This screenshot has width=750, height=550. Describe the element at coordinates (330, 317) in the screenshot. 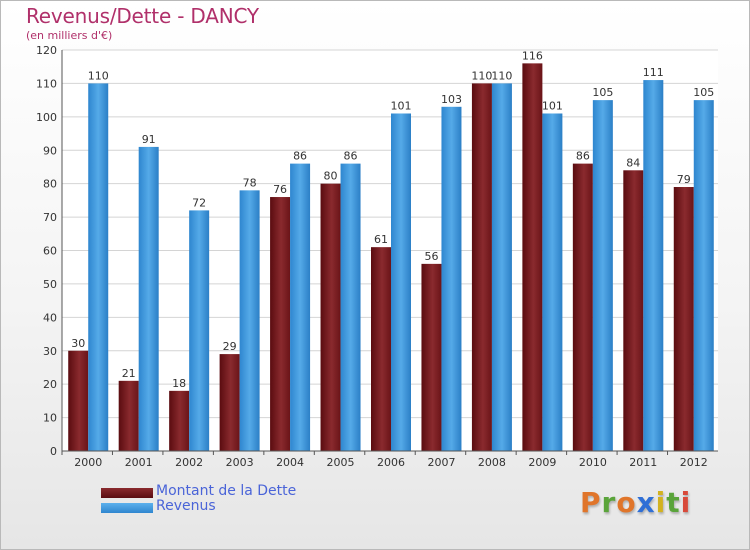

I see `bar-debt-2005` at that location.